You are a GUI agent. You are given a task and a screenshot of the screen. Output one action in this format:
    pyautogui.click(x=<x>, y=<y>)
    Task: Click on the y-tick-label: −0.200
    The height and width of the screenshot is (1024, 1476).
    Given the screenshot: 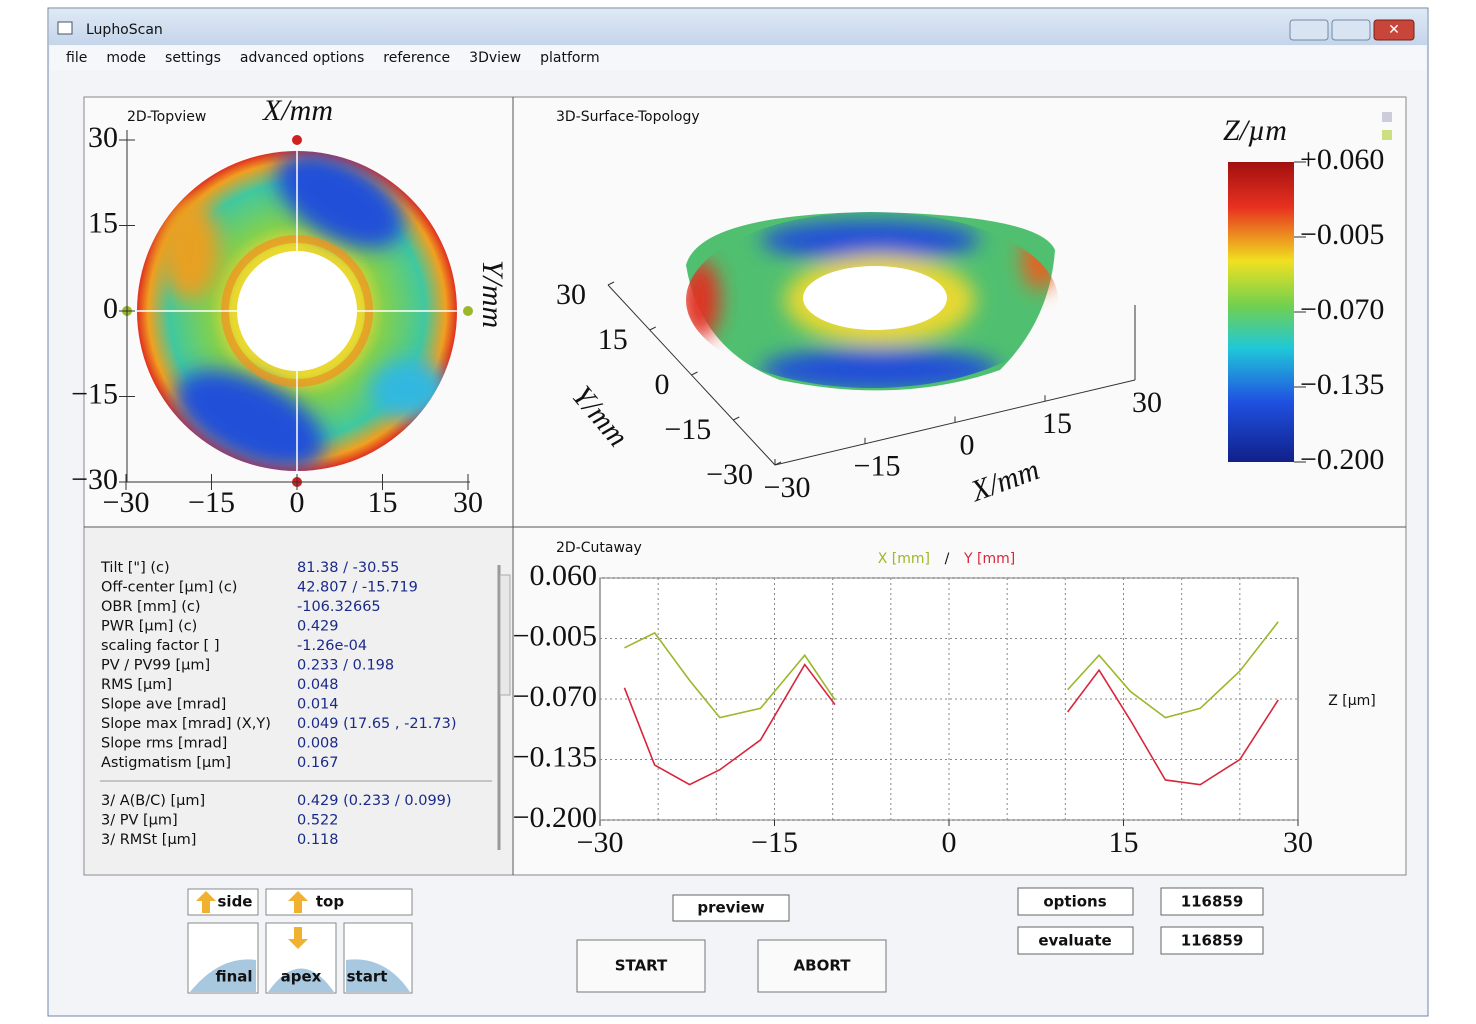 What is the action you would take?
    pyautogui.click(x=555, y=817)
    